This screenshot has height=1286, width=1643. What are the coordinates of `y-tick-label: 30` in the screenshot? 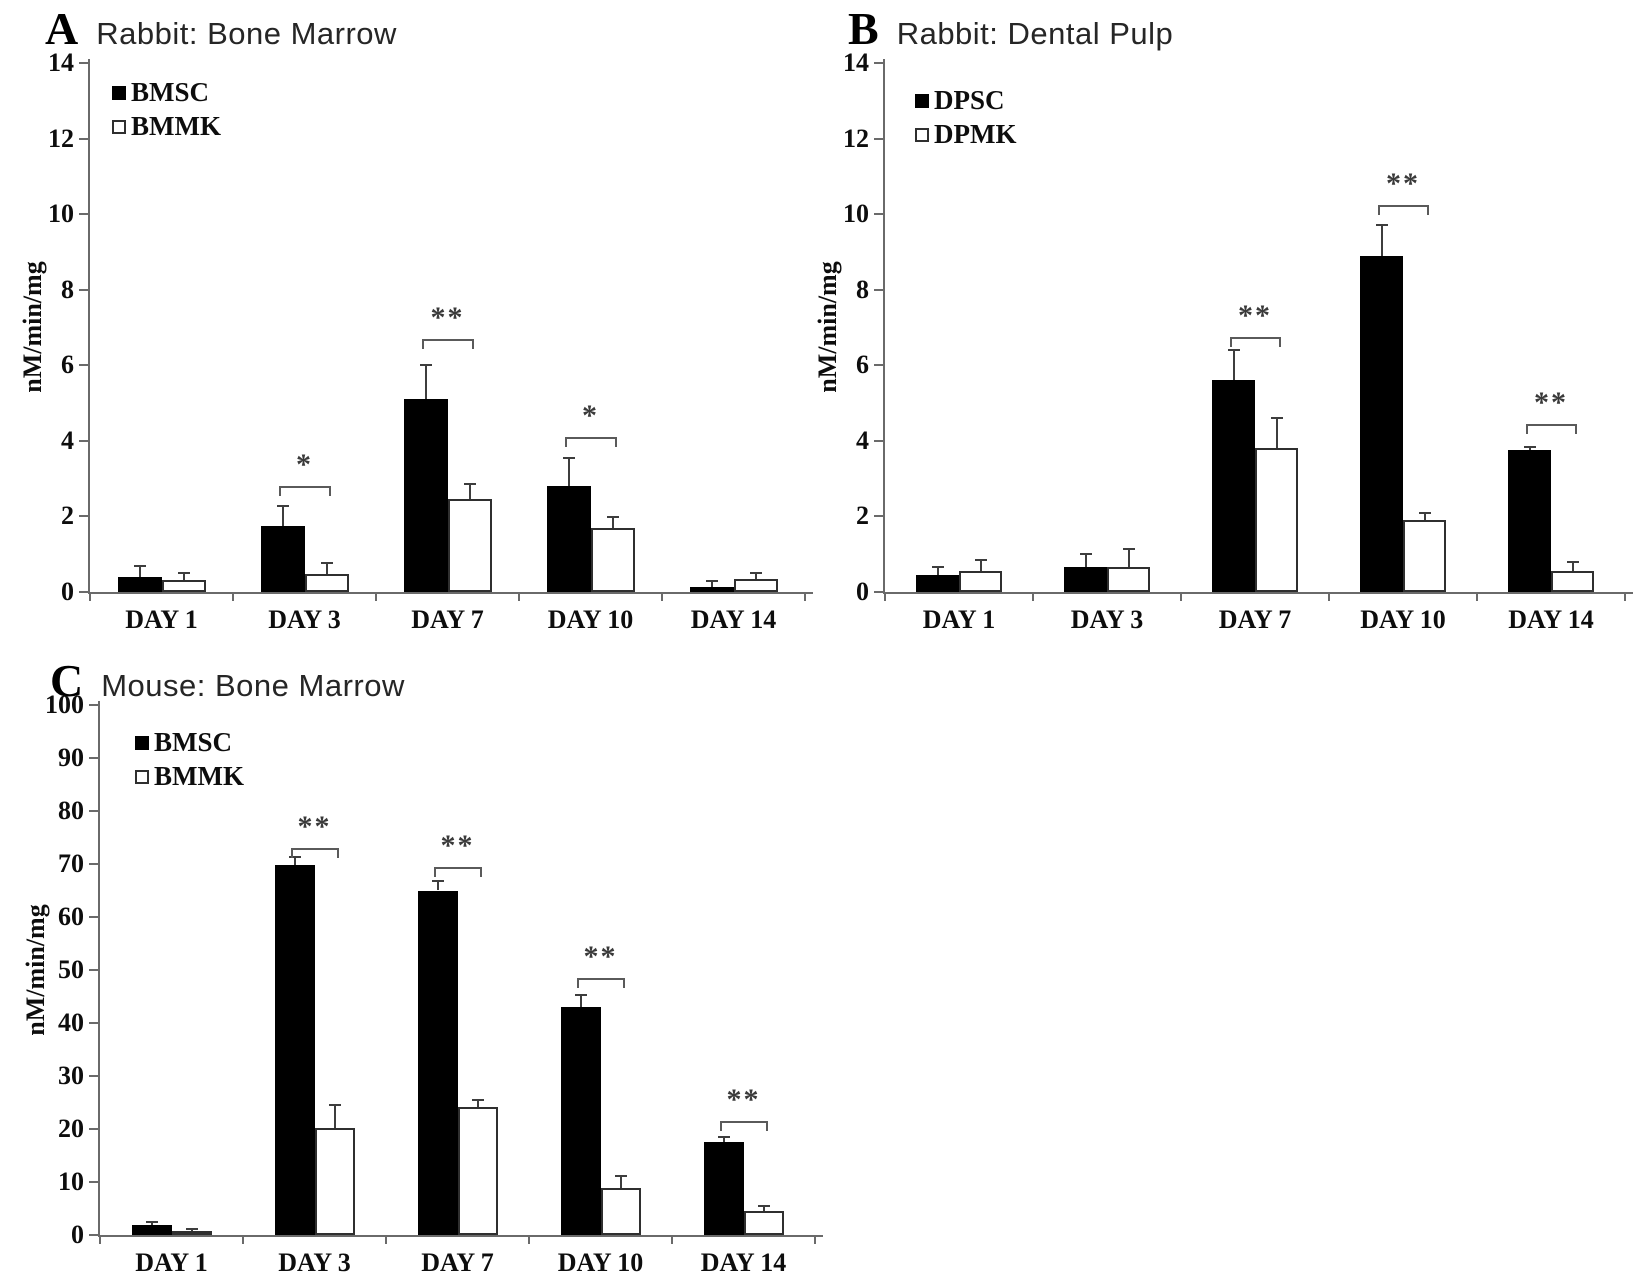 It's located at (71, 1075).